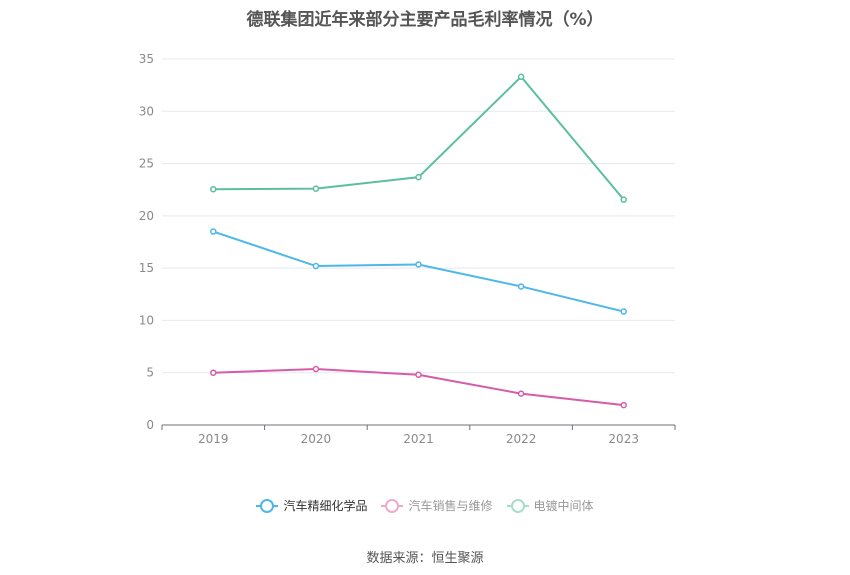  What do you see at coordinates (325, 506) in the screenshot?
I see `legend-label: 汽车精细化学品` at bounding box center [325, 506].